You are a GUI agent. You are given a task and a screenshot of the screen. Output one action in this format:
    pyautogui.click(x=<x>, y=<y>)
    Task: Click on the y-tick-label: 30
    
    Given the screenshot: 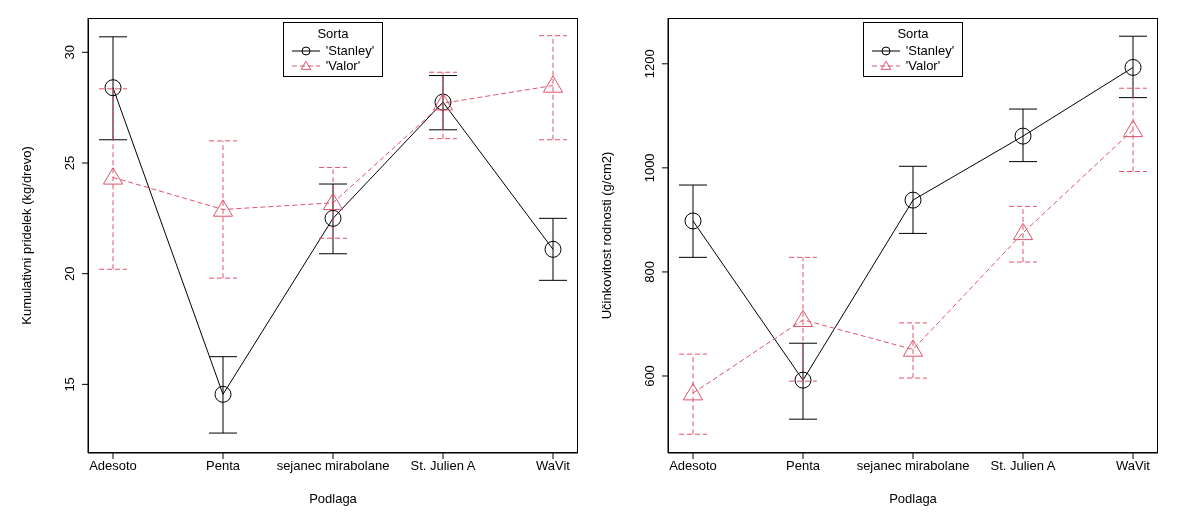 What is the action you would take?
    pyautogui.click(x=69, y=52)
    